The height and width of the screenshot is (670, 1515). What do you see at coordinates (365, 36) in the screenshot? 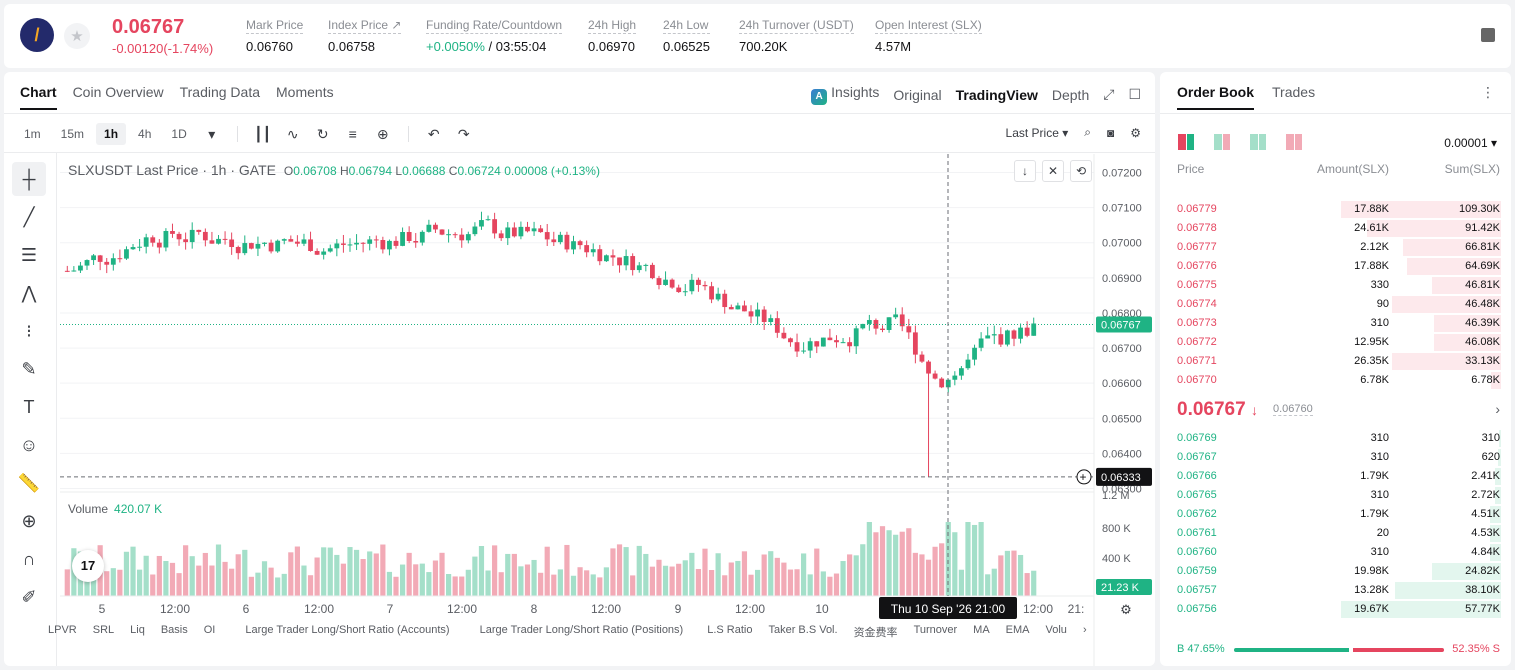
I see `stat-index-price: Index Price ↗ 0.06758` at bounding box center [365, 36].